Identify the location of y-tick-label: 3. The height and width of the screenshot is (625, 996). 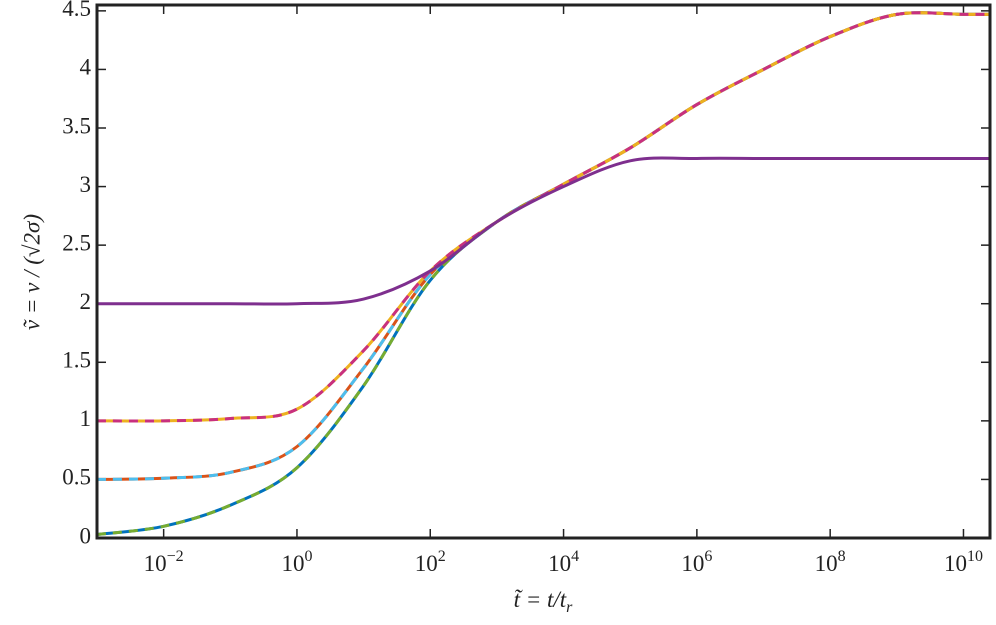
(86, 184).